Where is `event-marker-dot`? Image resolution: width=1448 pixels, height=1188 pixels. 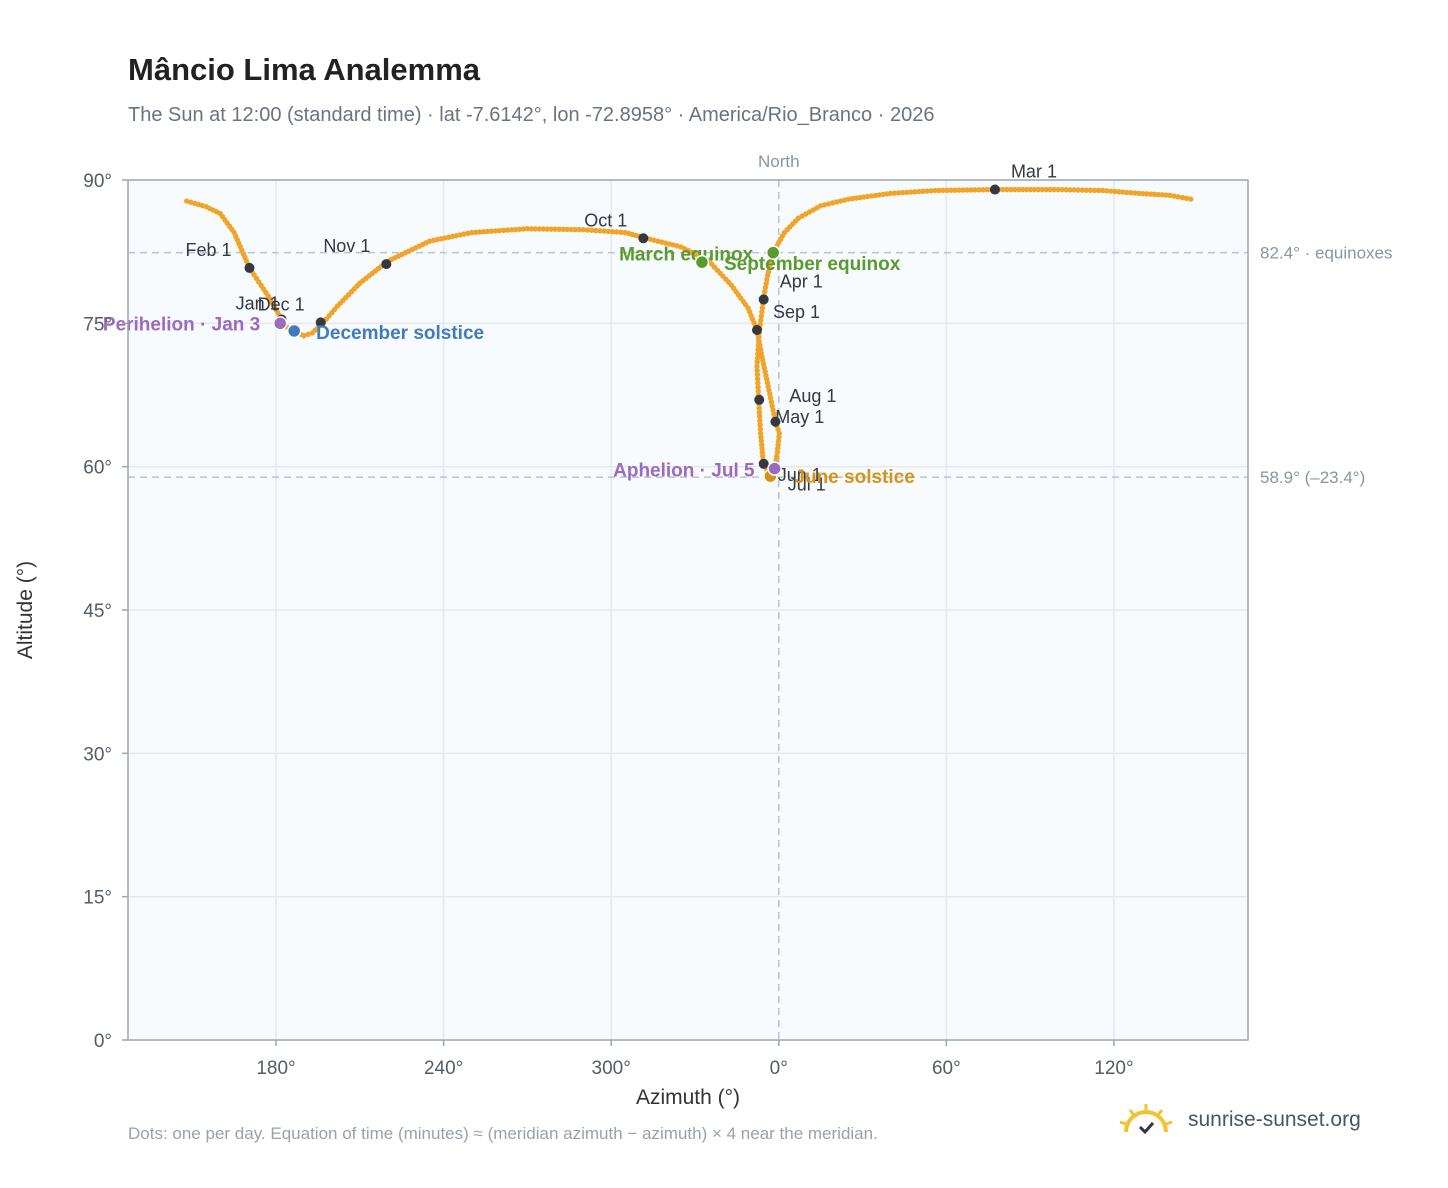 event-marker-dot is located at coordinates (280, 323).